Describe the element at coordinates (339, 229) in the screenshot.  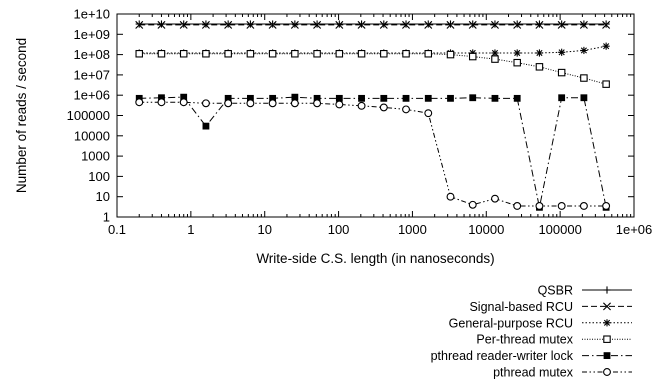
I see `x-tick-label: 100` at that location.